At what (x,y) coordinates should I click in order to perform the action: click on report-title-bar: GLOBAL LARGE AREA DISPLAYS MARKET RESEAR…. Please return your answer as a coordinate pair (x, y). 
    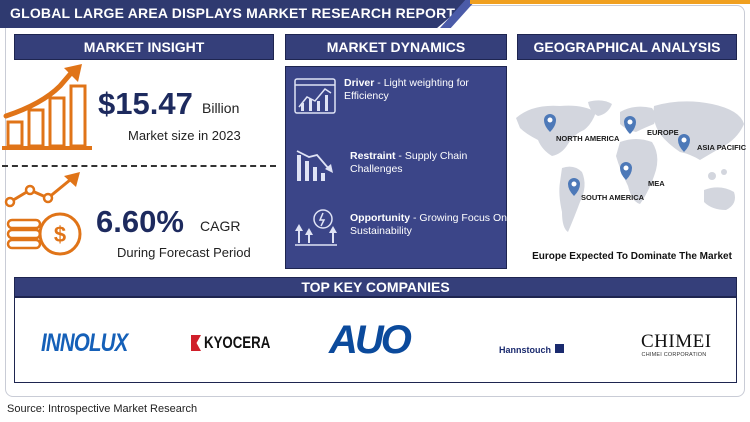
    Looking at the image, I should click on (235, 14).